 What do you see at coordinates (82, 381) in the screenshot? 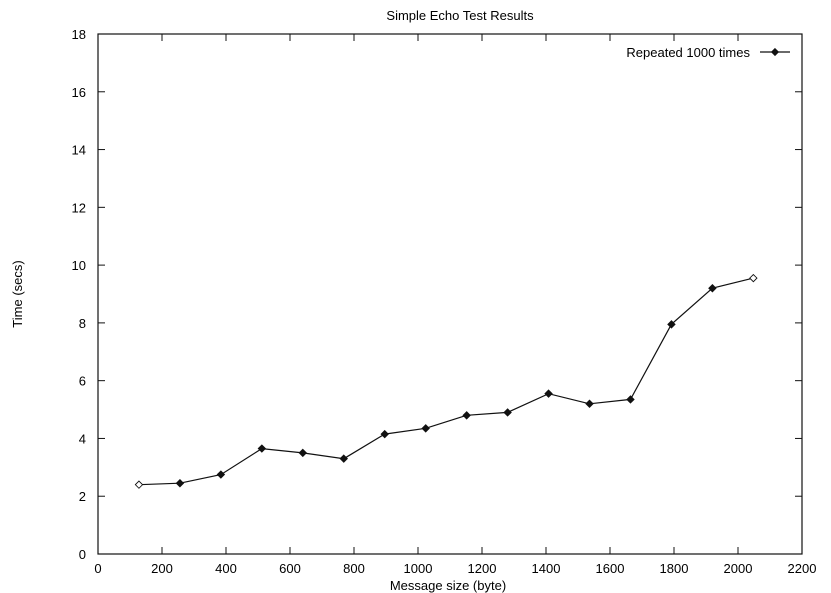
I see `y-tick-label: 6` at bounding box center [82, 381].